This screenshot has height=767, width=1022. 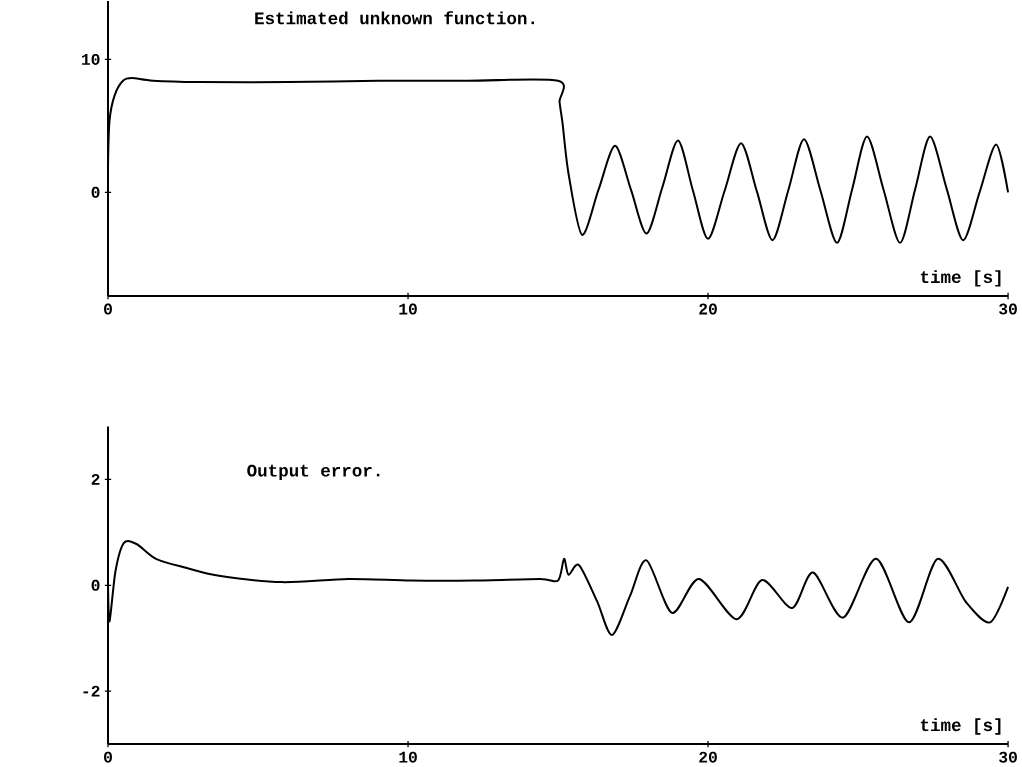 I want to click on chart-title: Estimated unknown function., so click(x=394, y=18).